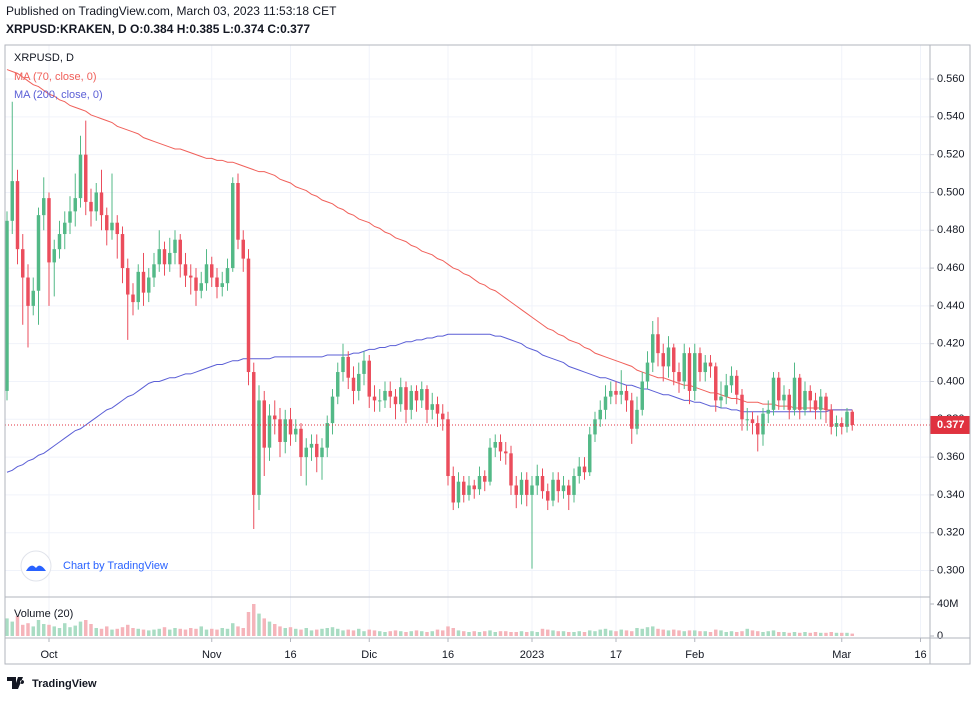  What do you see at coordinates (532, 655) in the screenshot?
I see `x-tick-label: 2023` at bounding box center [532, 655].